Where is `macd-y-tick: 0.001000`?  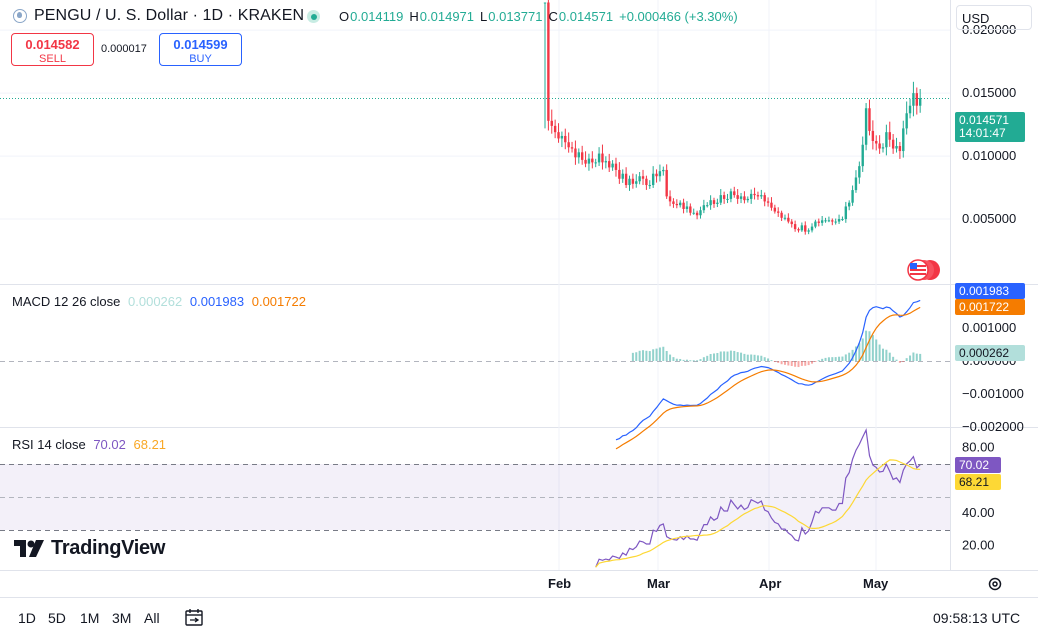 macd-y-tick: 0.001000 is located at coordinates (989, 327).